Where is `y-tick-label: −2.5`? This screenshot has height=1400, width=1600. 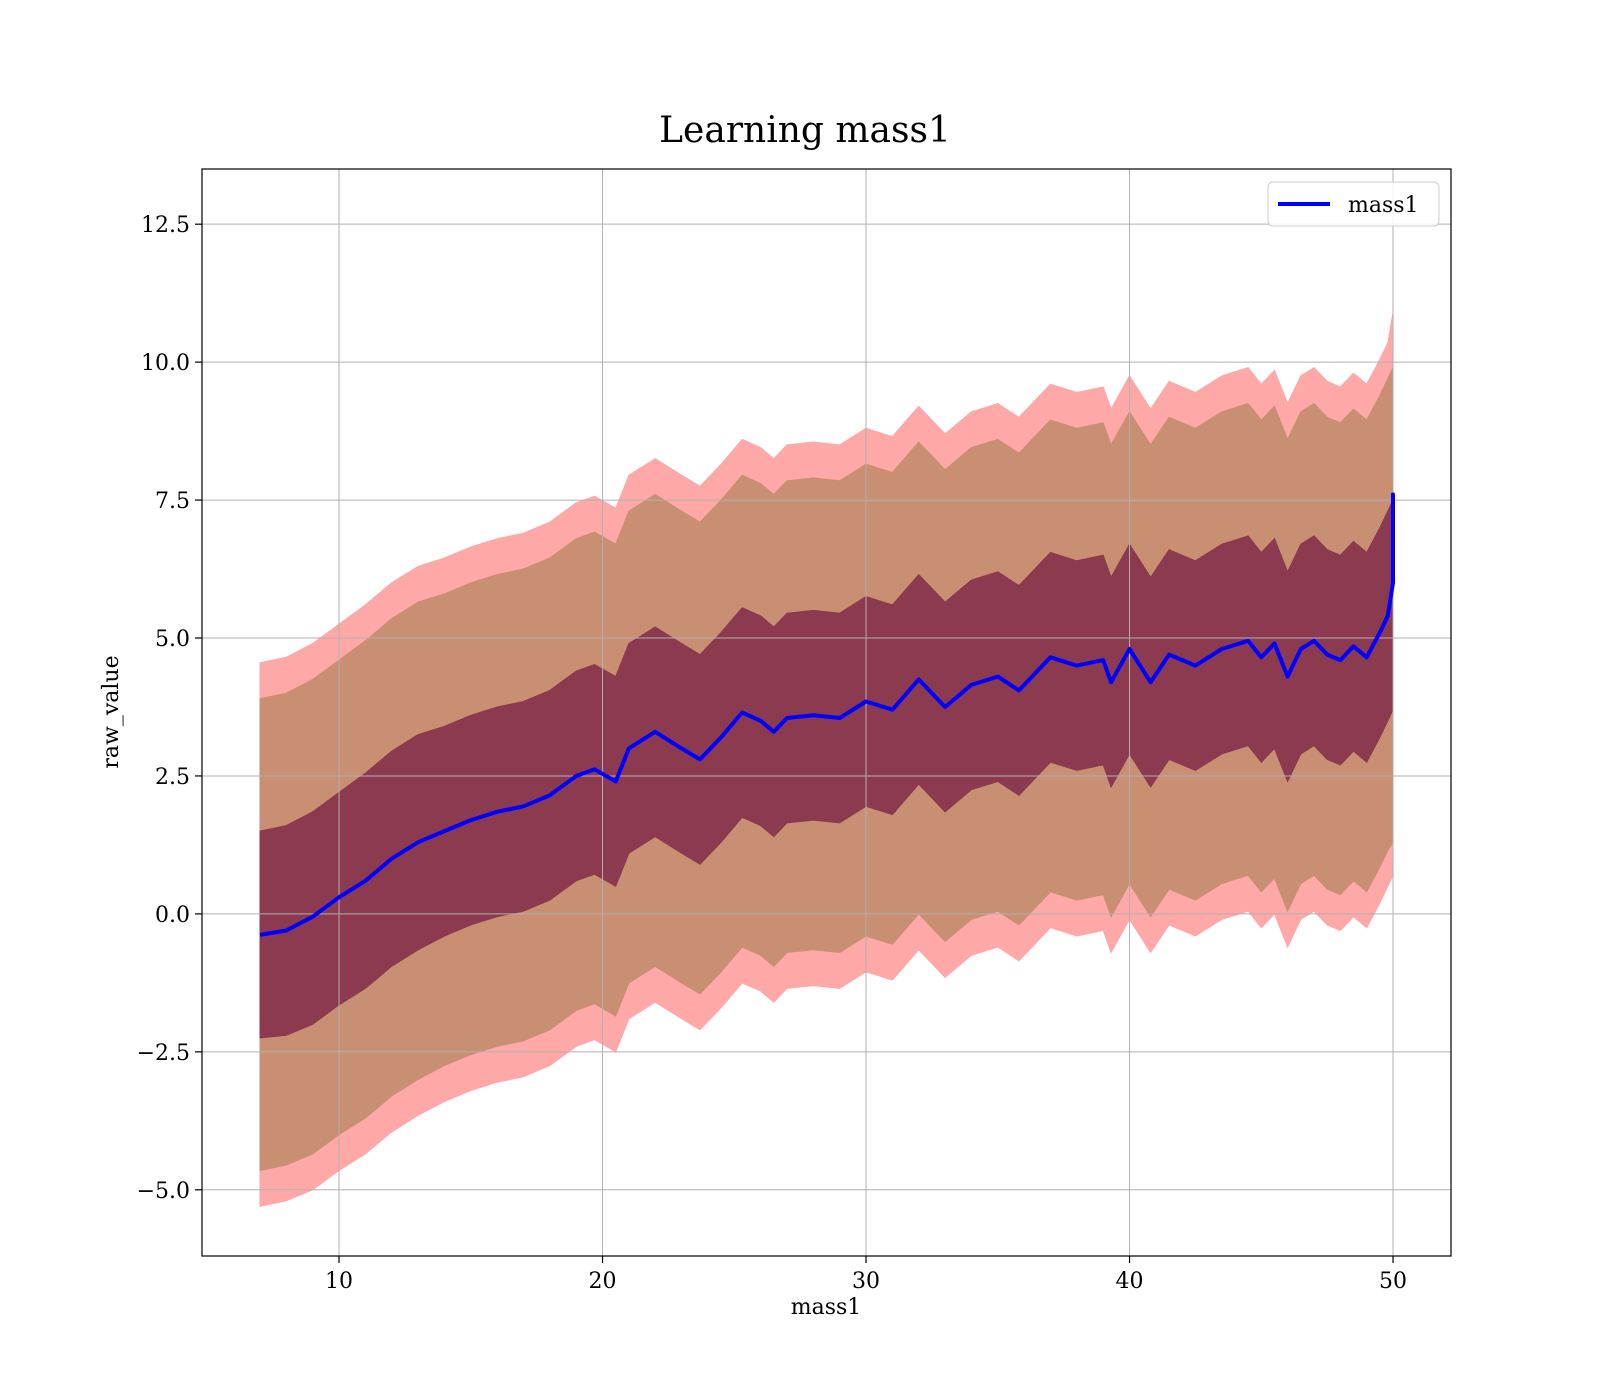 y-tick-label: −2.5 is located at coordinates (163, 1053).